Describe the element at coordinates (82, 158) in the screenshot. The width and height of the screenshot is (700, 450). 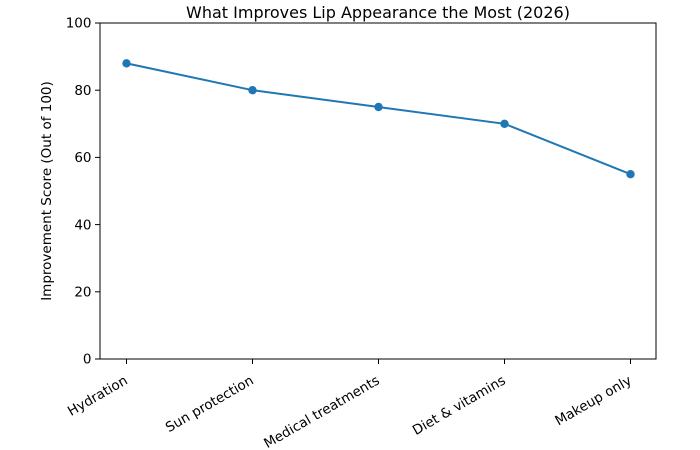
I see `y-tick-label: 60` at that location.